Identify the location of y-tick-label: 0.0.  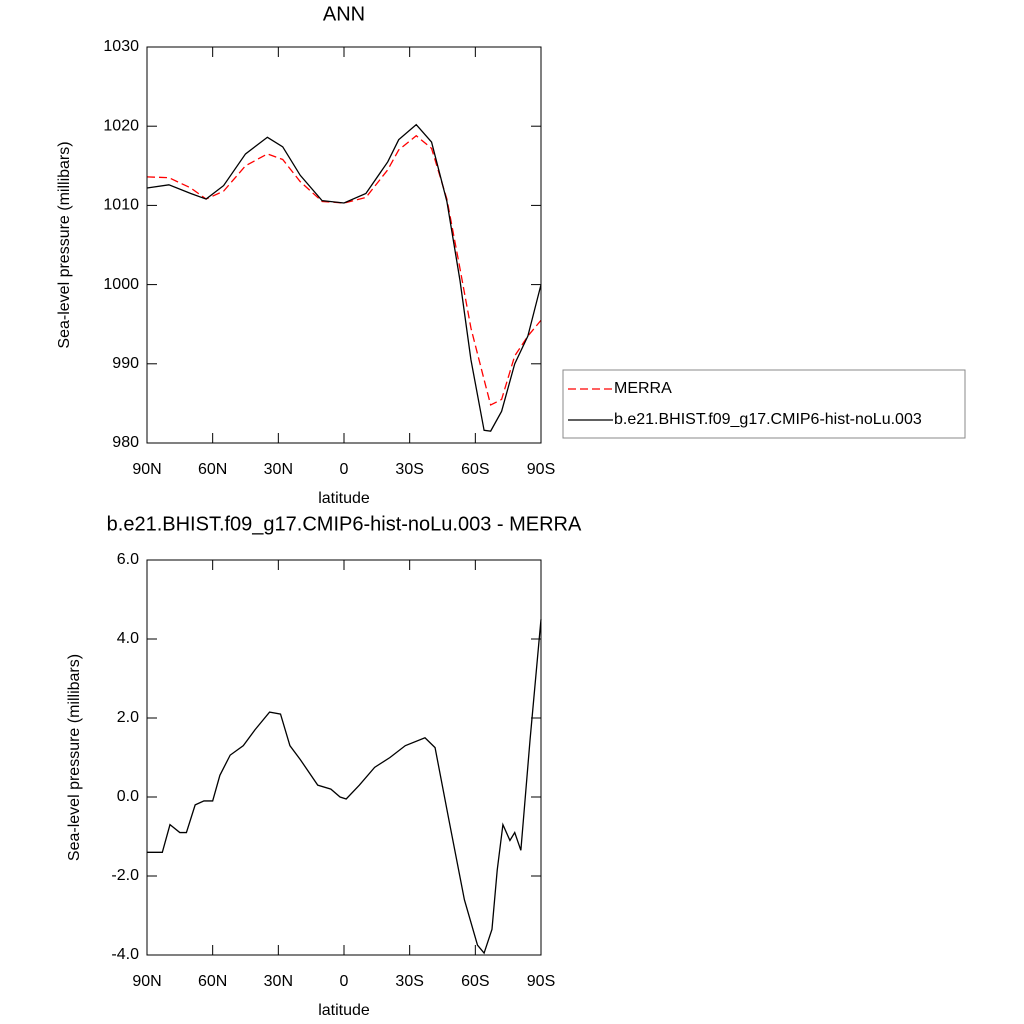
(128, 796).